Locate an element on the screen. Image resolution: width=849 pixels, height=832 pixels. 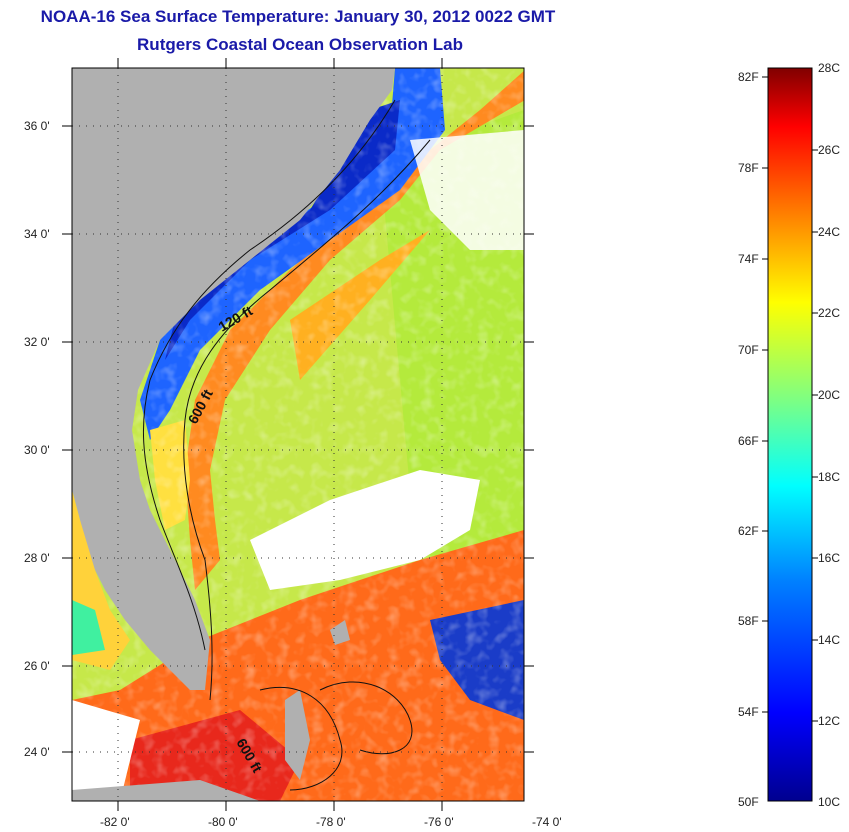
colorbar-c-10: 10C is located at coordinates (829, 802).